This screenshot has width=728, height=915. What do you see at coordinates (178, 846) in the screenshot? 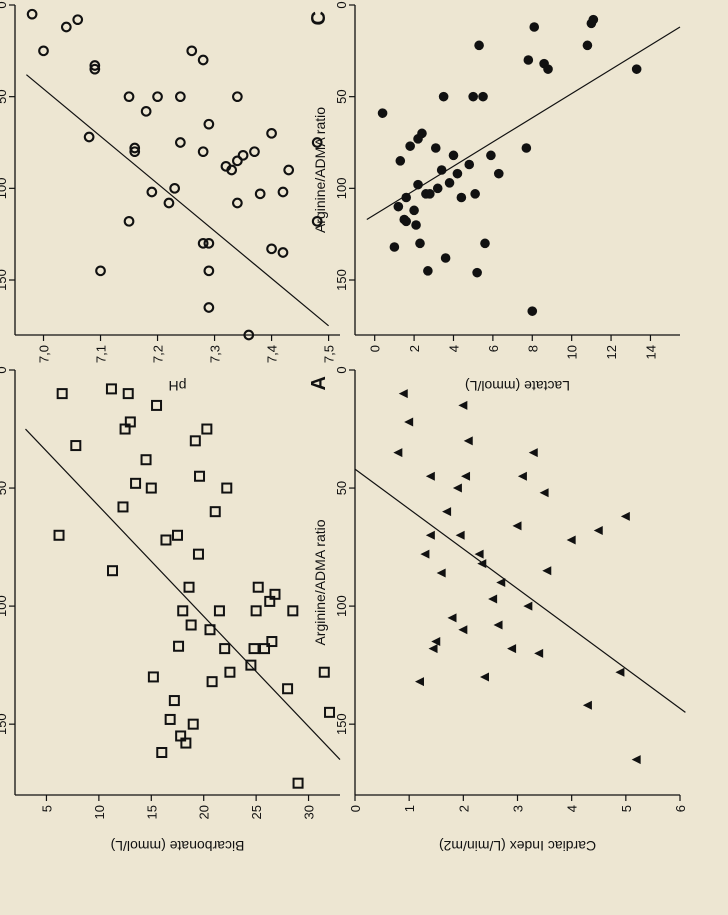
I see `x-axis-label: Bicarbonate (mmol/L)` at bounding box center [178, 846].